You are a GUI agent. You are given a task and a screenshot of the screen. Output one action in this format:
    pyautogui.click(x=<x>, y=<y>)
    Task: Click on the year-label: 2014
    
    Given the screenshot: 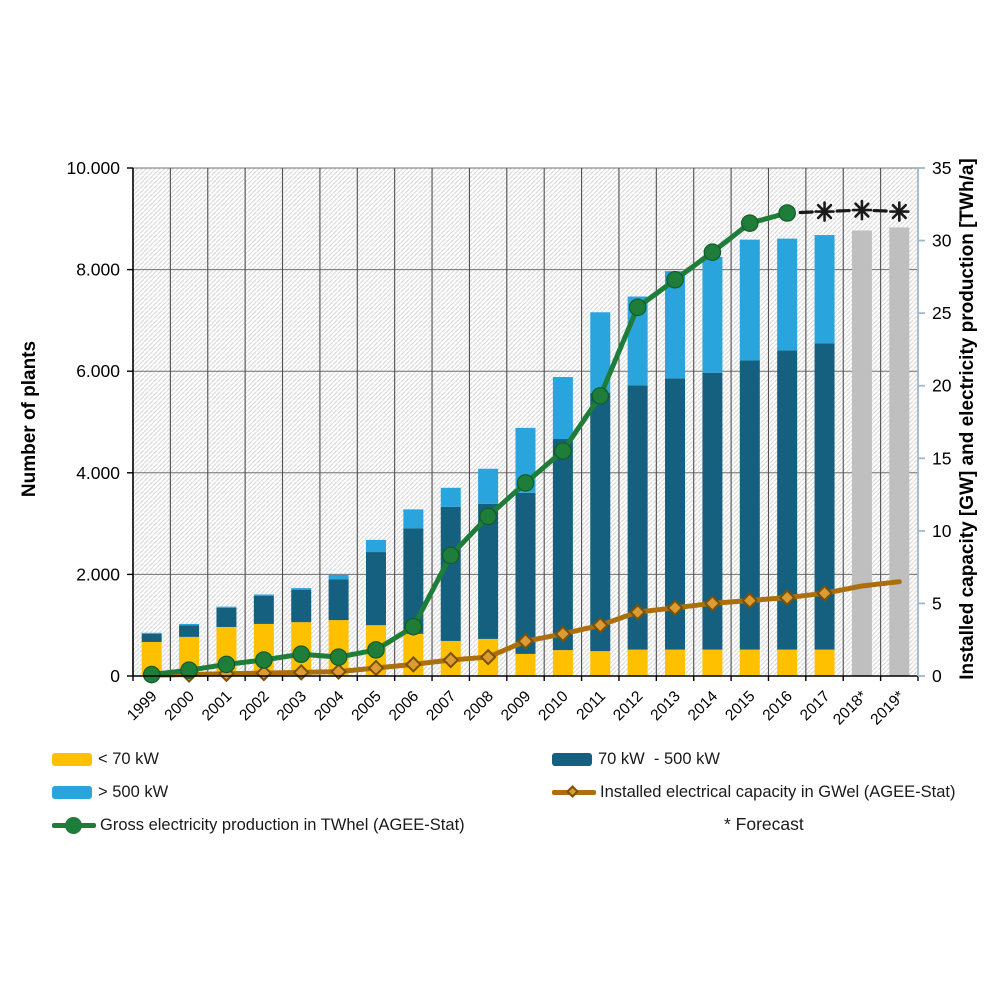 What is the action you would take?
    pyautogui.click(x=703, y=706)
    